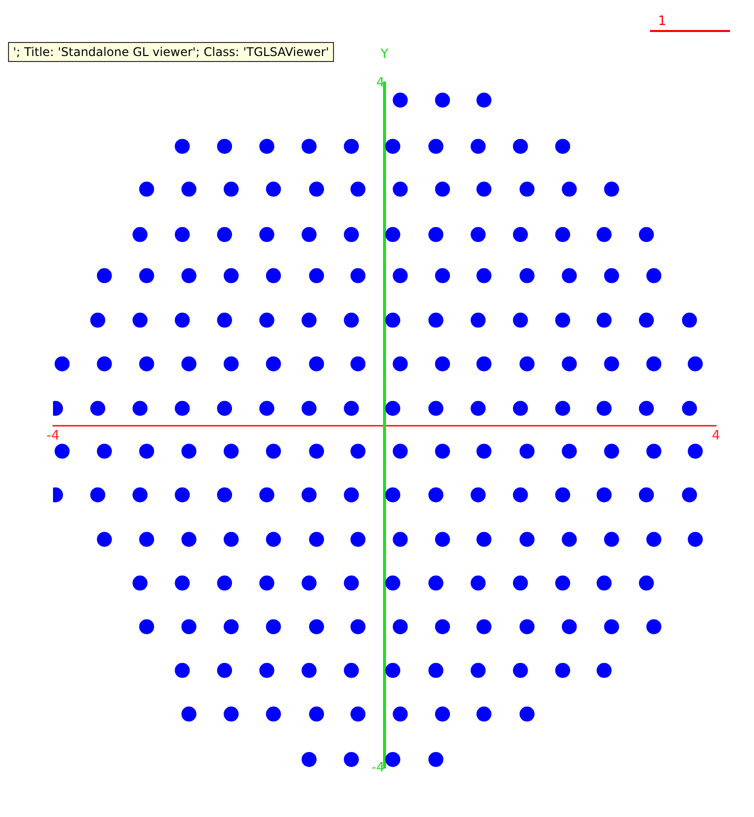  I want to click on y-axis-title: Y, so click(384, 54).